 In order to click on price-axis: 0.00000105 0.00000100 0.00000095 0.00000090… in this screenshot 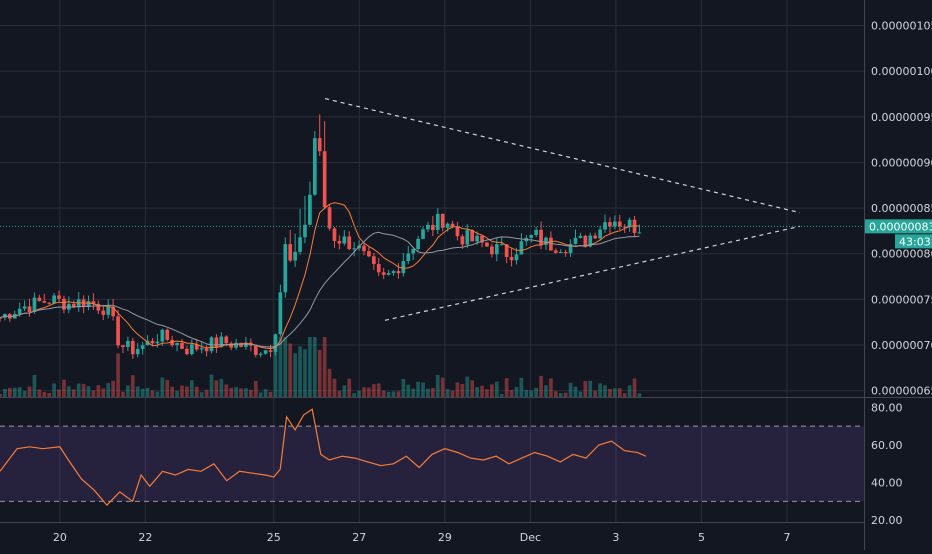, I will do `click(901, 209)`.